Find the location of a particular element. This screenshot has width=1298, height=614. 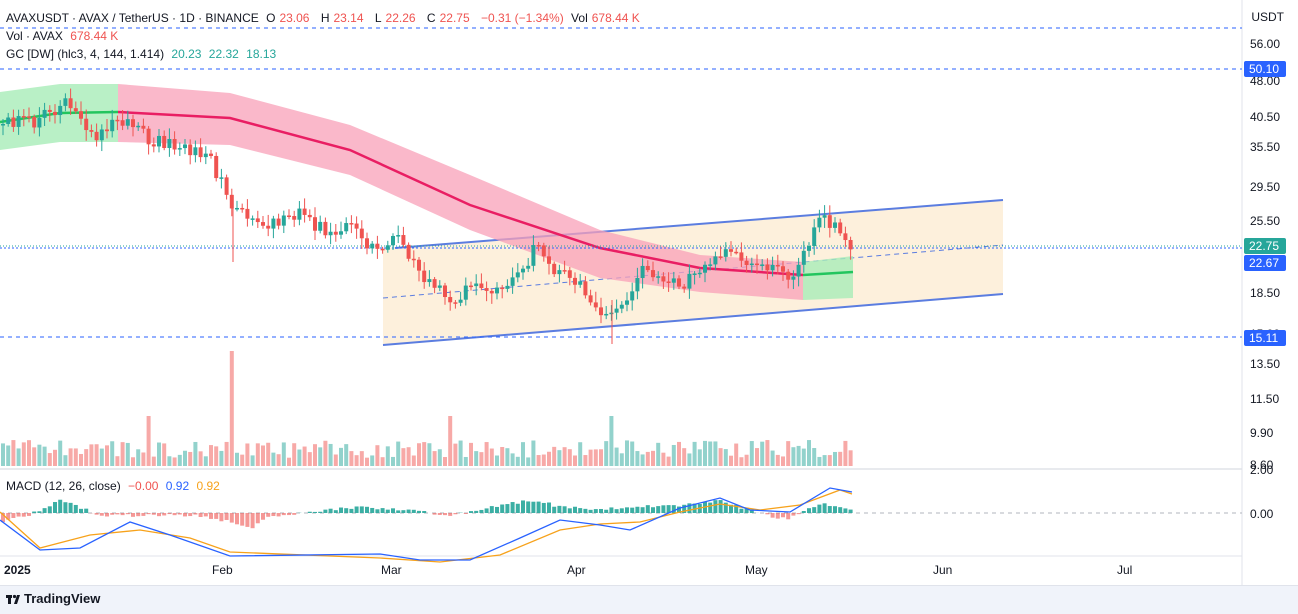

price-tick: 29.50 is located at coordinates (1265, 187).